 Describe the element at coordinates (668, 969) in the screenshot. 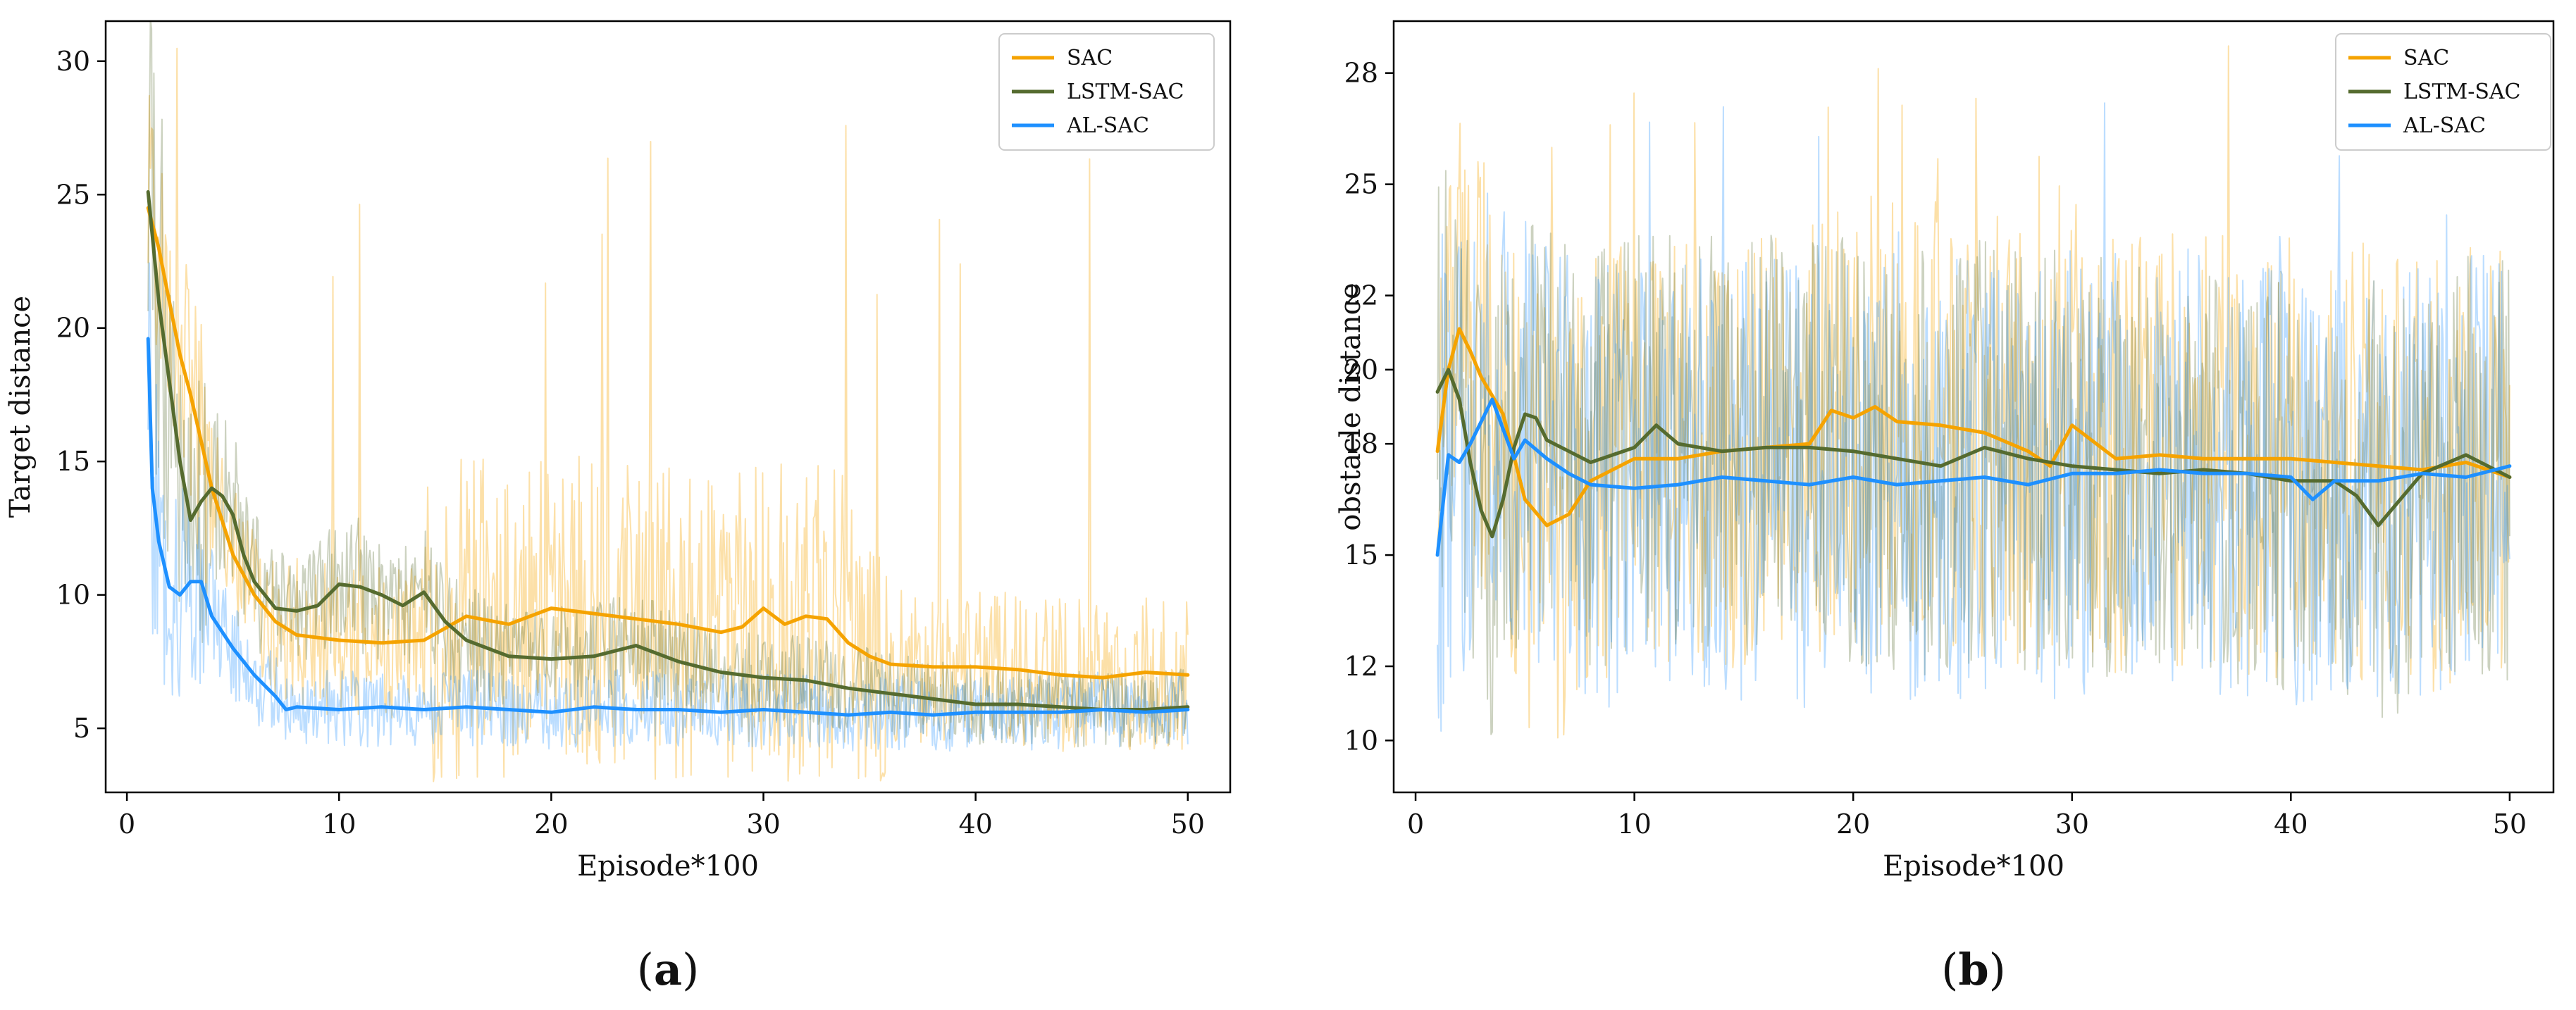

I see `panel-caption: (a)` at that location.